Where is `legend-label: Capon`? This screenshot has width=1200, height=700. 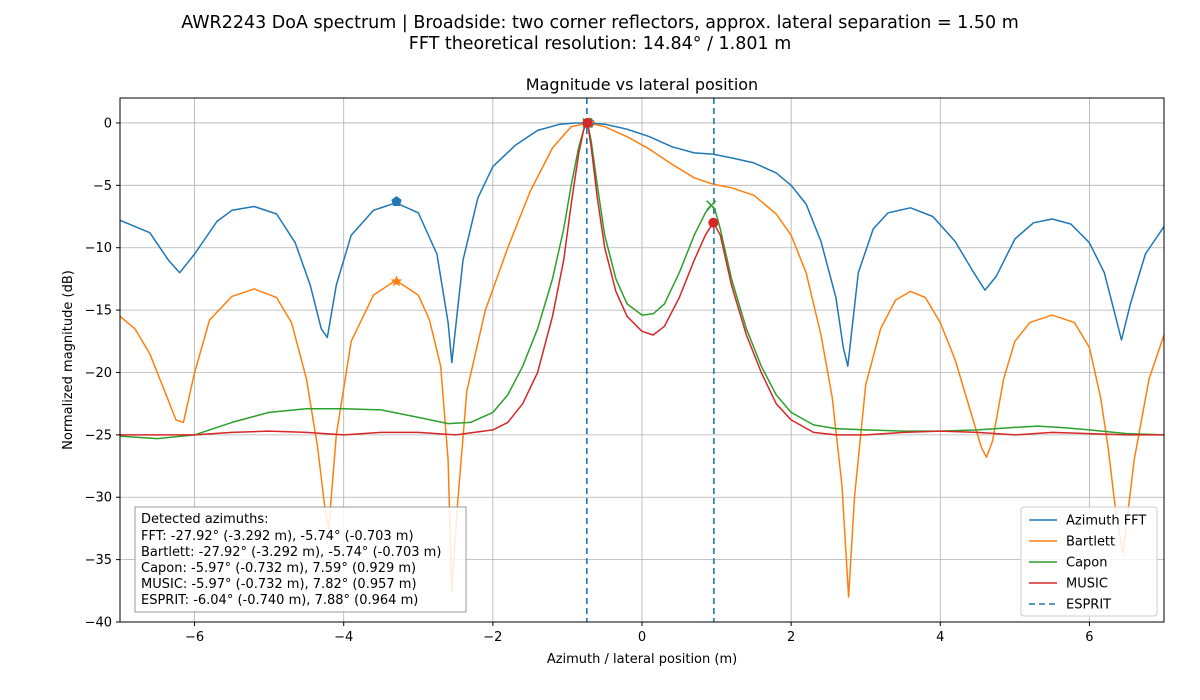 legend-label: Capon is located at coordinates (1087, 563).